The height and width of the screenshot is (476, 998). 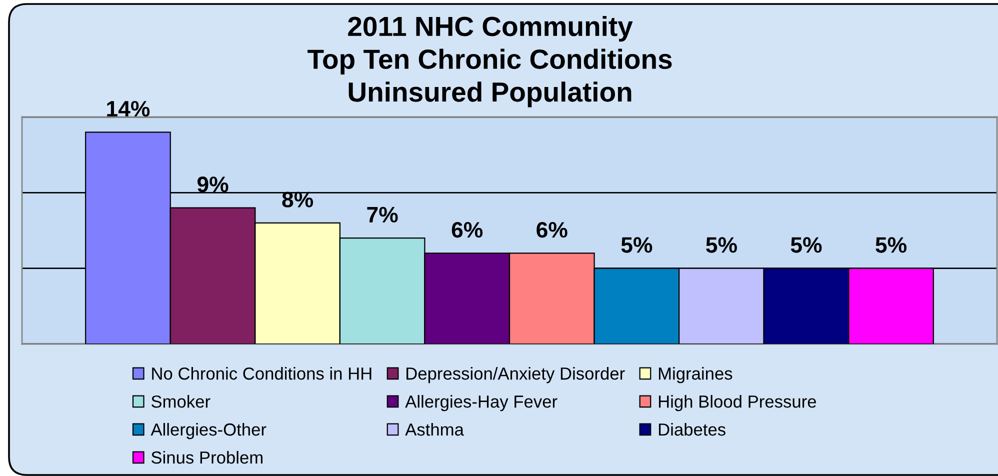 What do you see at coordinates (181, 401) in the screenshot?
I see `legend-label: Smoker` at bounding box center [181, 401].